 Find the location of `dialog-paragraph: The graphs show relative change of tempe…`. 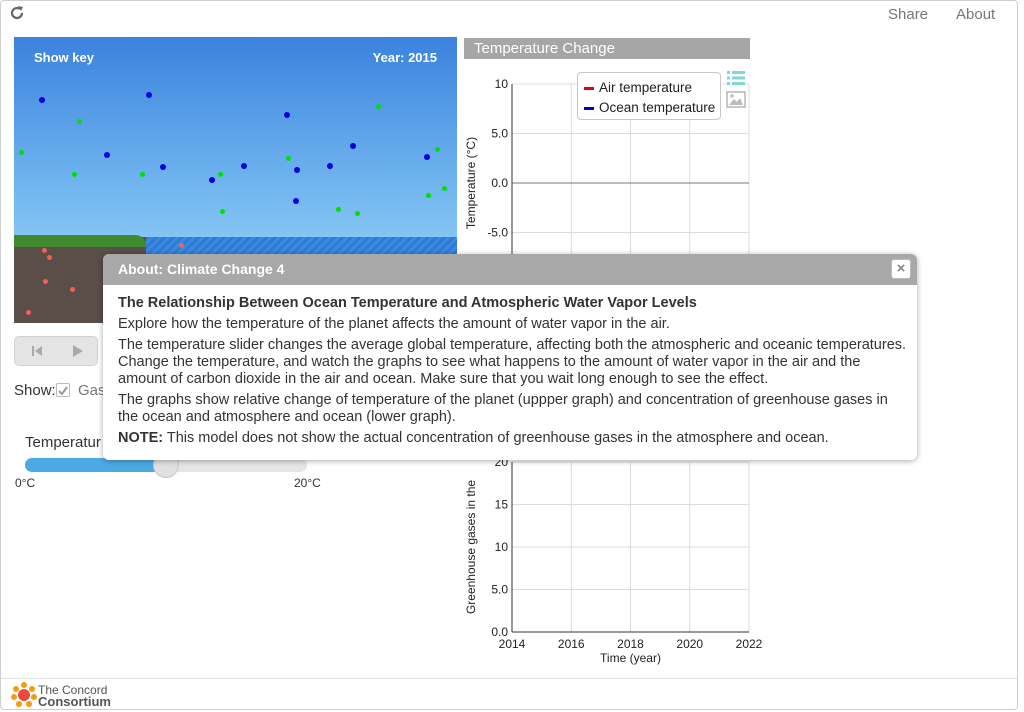

dialog-paragraph: The graphs show relative change of tempe… is located at coordinates (503, 408).